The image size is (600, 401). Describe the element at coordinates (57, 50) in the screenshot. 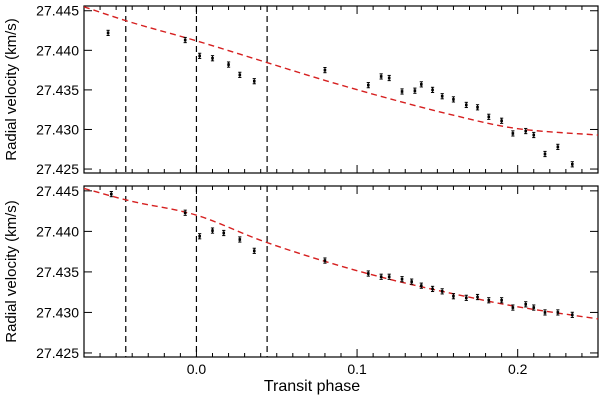

I see `y-tick-label: 27.440` at that location.